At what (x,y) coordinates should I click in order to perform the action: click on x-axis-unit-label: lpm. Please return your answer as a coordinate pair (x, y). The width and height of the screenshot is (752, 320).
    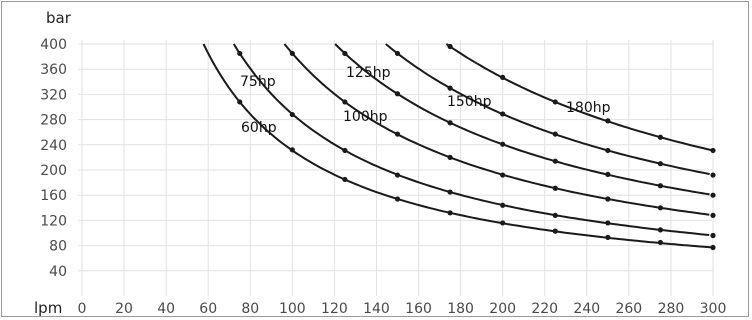
    Looking at the image, I should click on (48, 308).